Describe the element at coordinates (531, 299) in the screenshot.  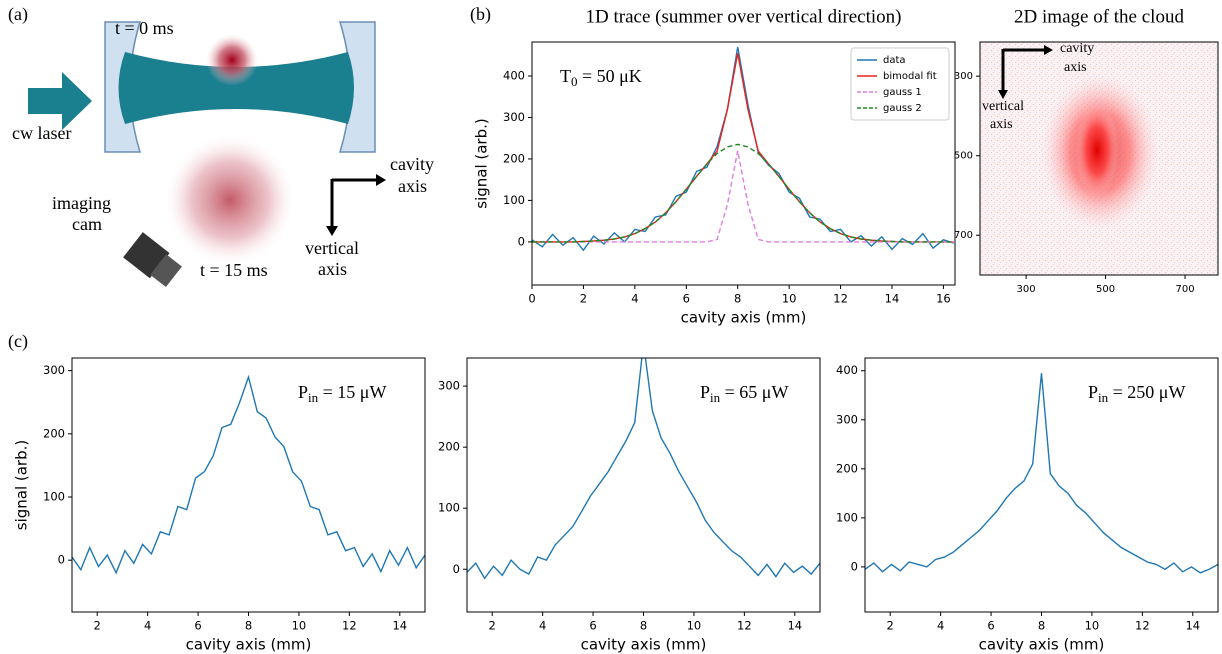
I see `x-tick-label: 0` at that location.